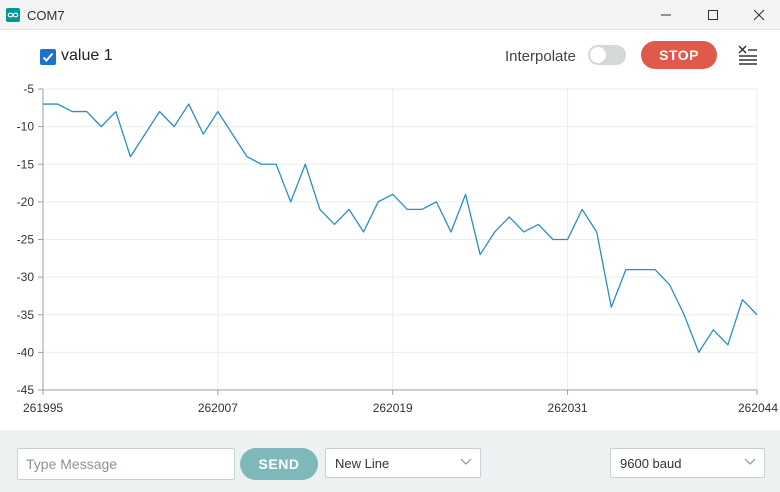 The image size is (780, 492). What do you see at coordinates (403, 463) in the screenshot?
I see `line-ending-select: New Line` at bounding box center [403, 463].